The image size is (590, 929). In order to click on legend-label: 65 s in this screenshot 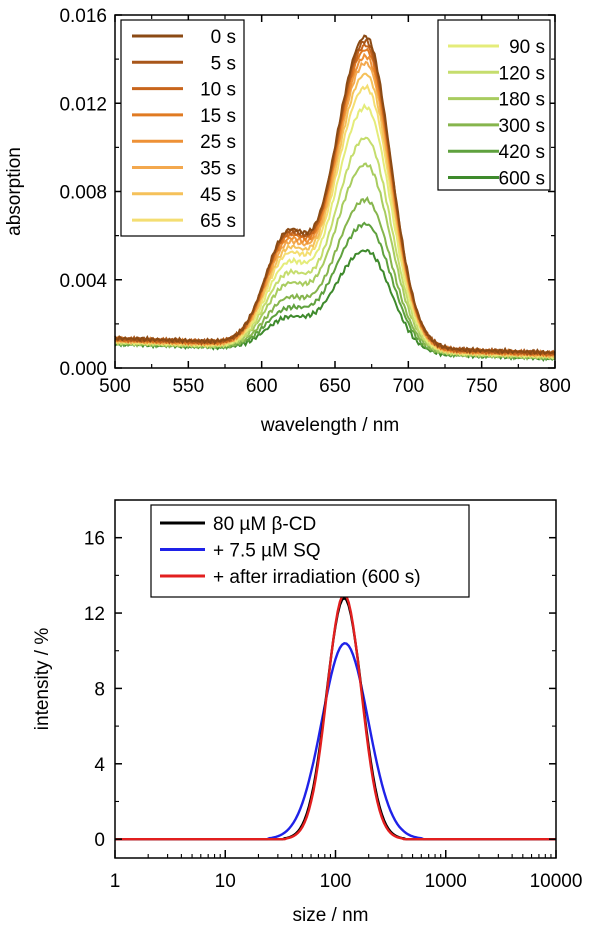, I will do `click(218, 221)`.